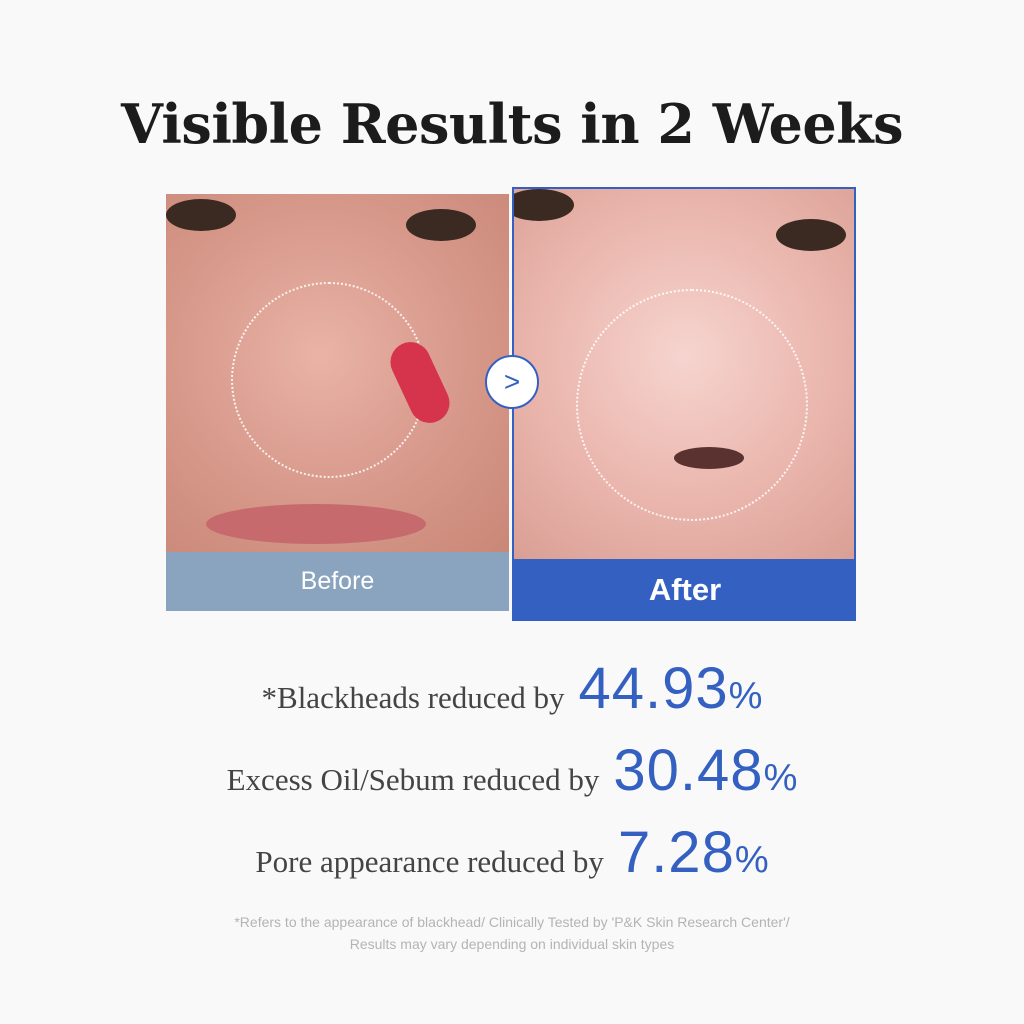 The height and width of the screenshot is (1024, 1024). I want to click on after-label: After, so click(685, 590).